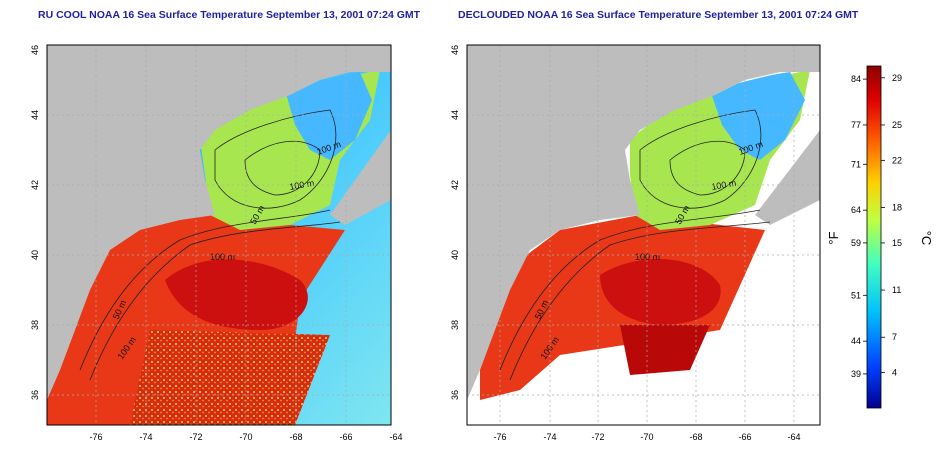 Image resolution: width=950 pixels, height=475 pixels. I want to click on right-x-axis: -76 -74 -72 -70 -68 -66 -64, so click(646, 437).